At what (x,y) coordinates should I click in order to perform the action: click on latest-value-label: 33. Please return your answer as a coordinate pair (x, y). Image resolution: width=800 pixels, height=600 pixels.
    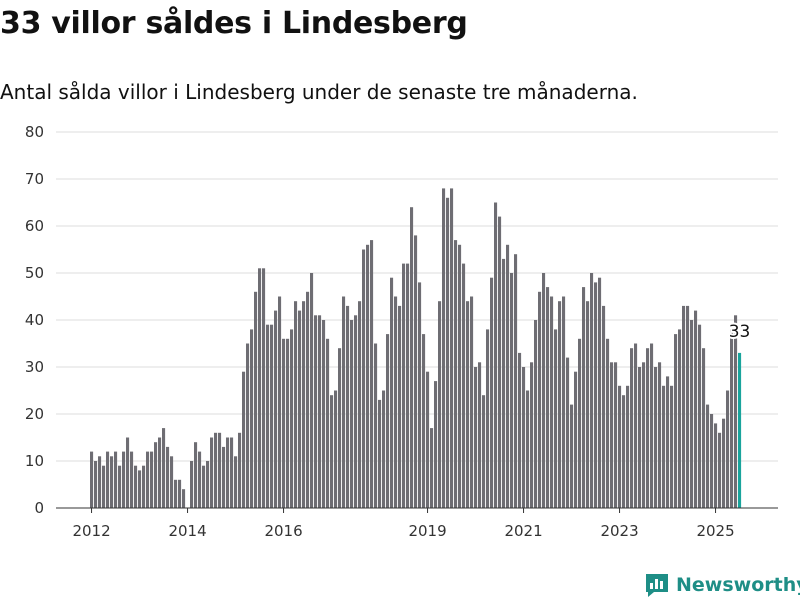
    Looking at the image, I should click on (740, 332).